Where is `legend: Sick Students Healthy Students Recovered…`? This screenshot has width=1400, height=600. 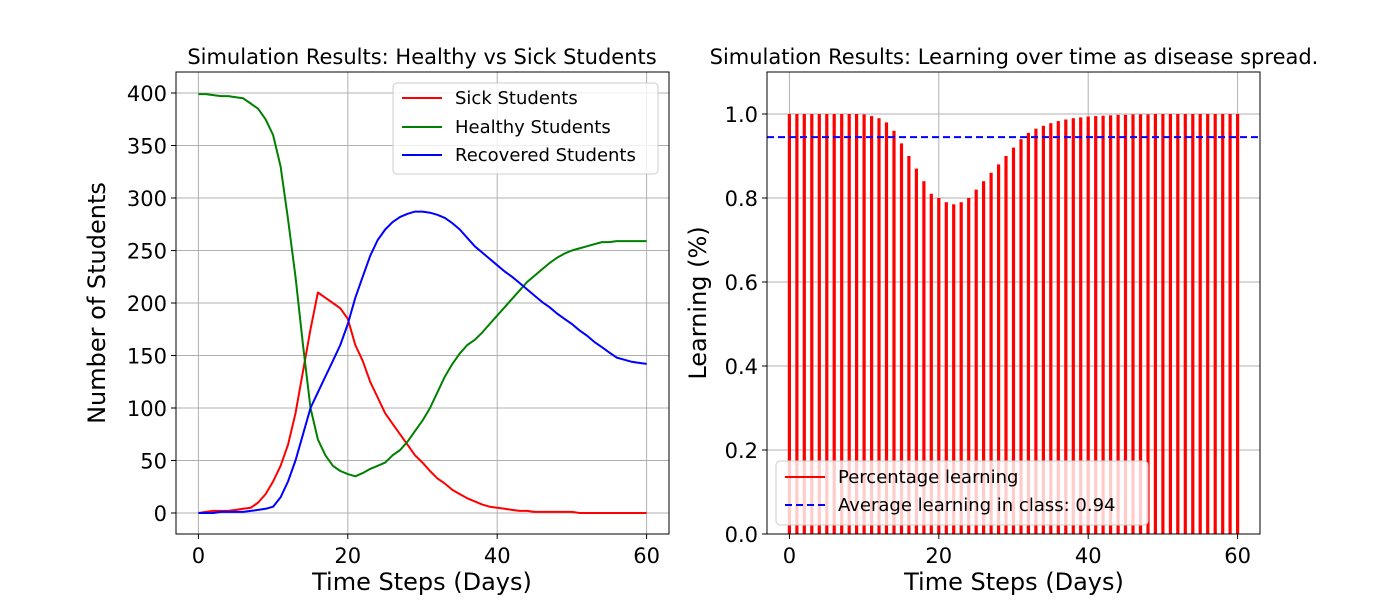
legend: Sick Students Healthy Students Recovered… is located at coordinates (525, 128).